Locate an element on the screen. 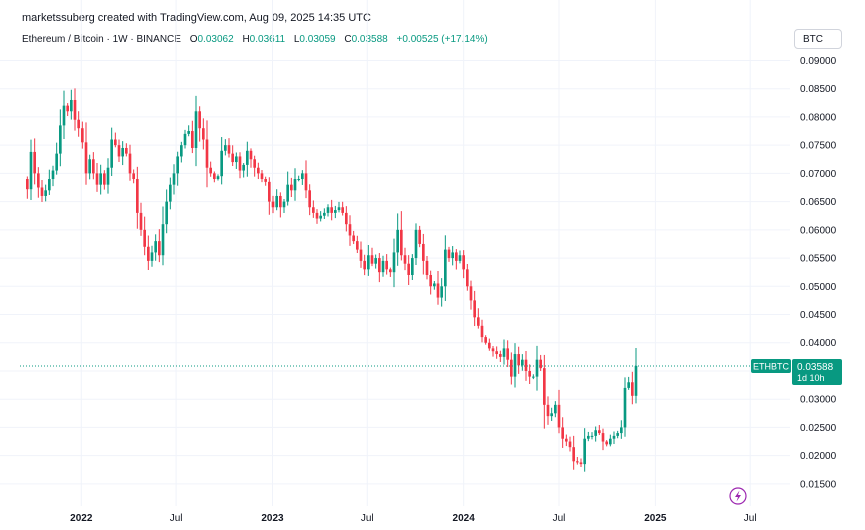  high-label: H is located at coordinates (246, 39).